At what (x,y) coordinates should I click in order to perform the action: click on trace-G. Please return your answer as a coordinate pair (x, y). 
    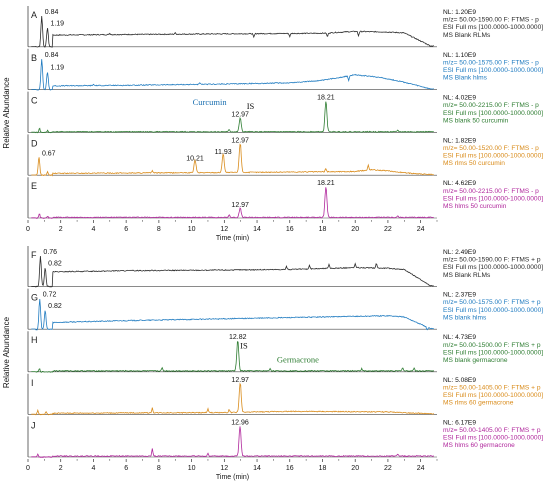
    Looking at the image, I should click on (232, 314).